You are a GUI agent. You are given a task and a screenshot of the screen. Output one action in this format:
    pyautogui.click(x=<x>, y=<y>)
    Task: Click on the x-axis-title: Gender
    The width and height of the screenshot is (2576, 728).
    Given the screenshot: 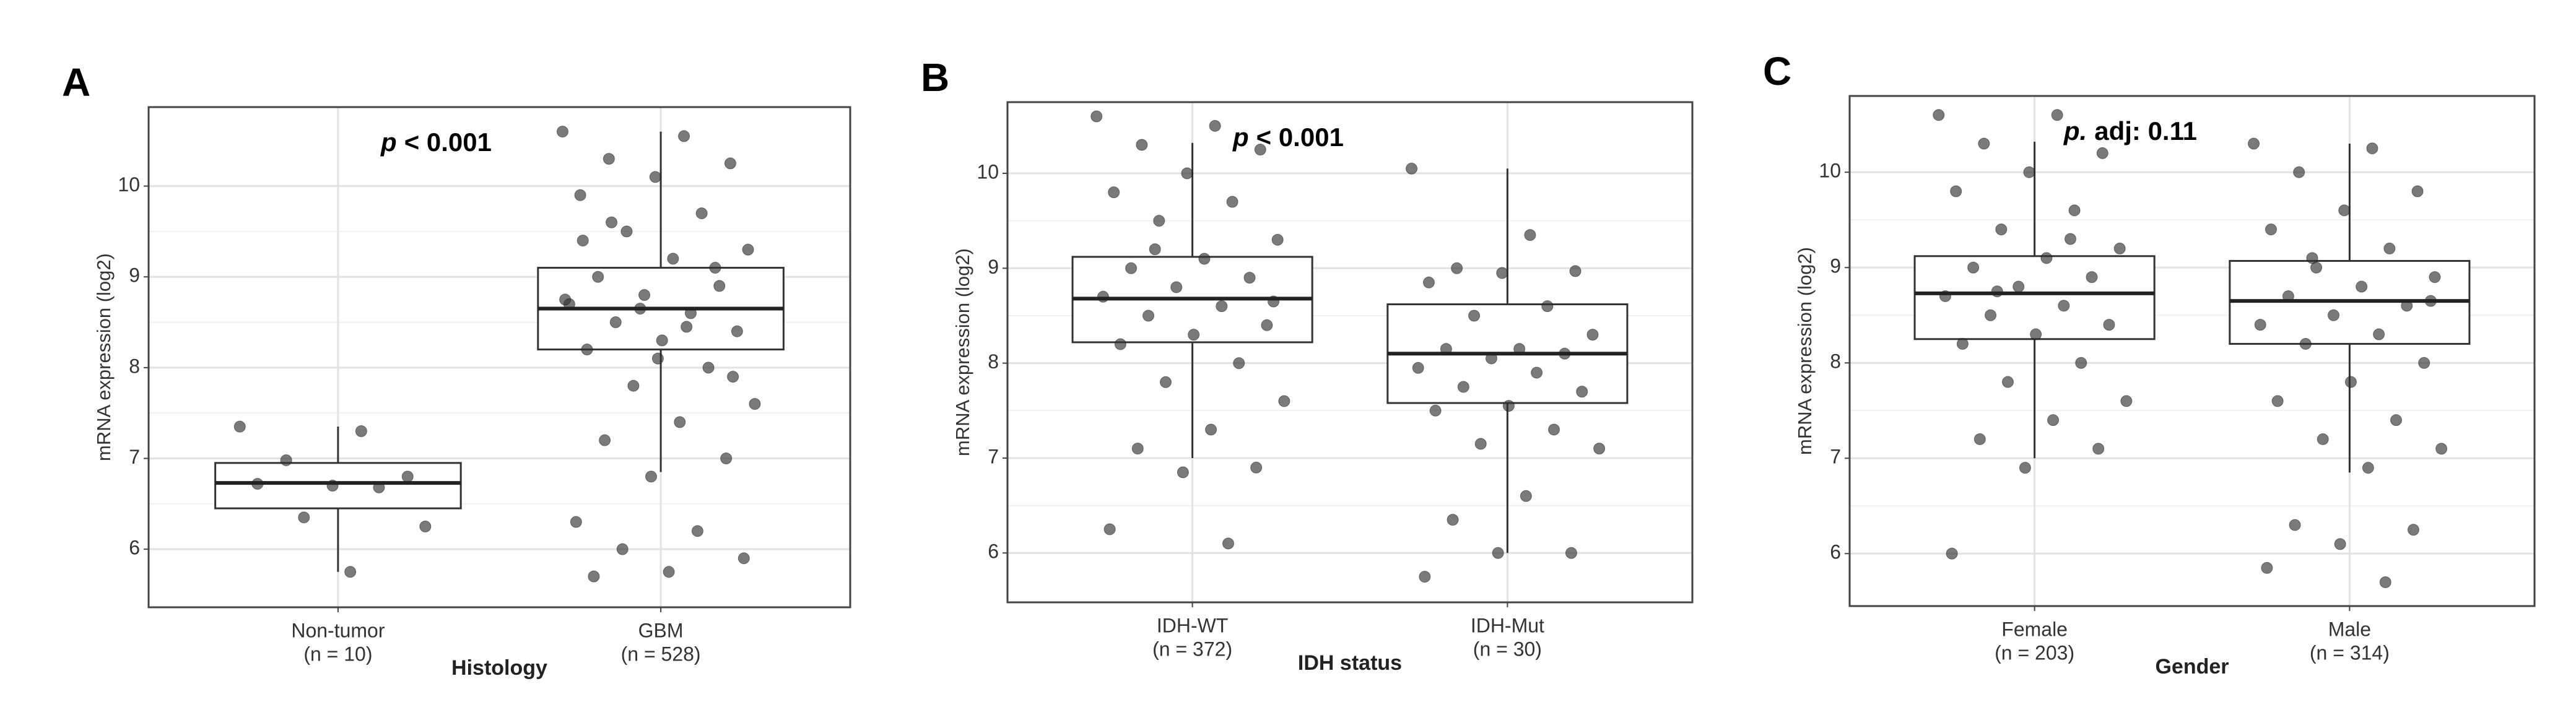 What is the action you would take?
    pyautogui.click(x=2192, y=666)
    